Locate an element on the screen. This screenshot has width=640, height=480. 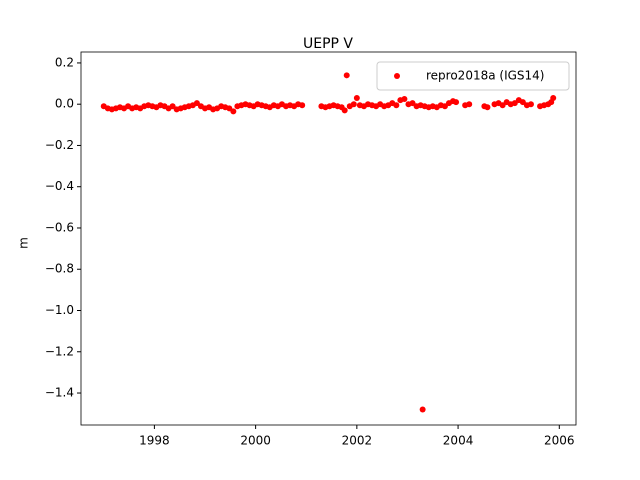
y-tick-label: −1.0 is located at coordinates (59, 310).